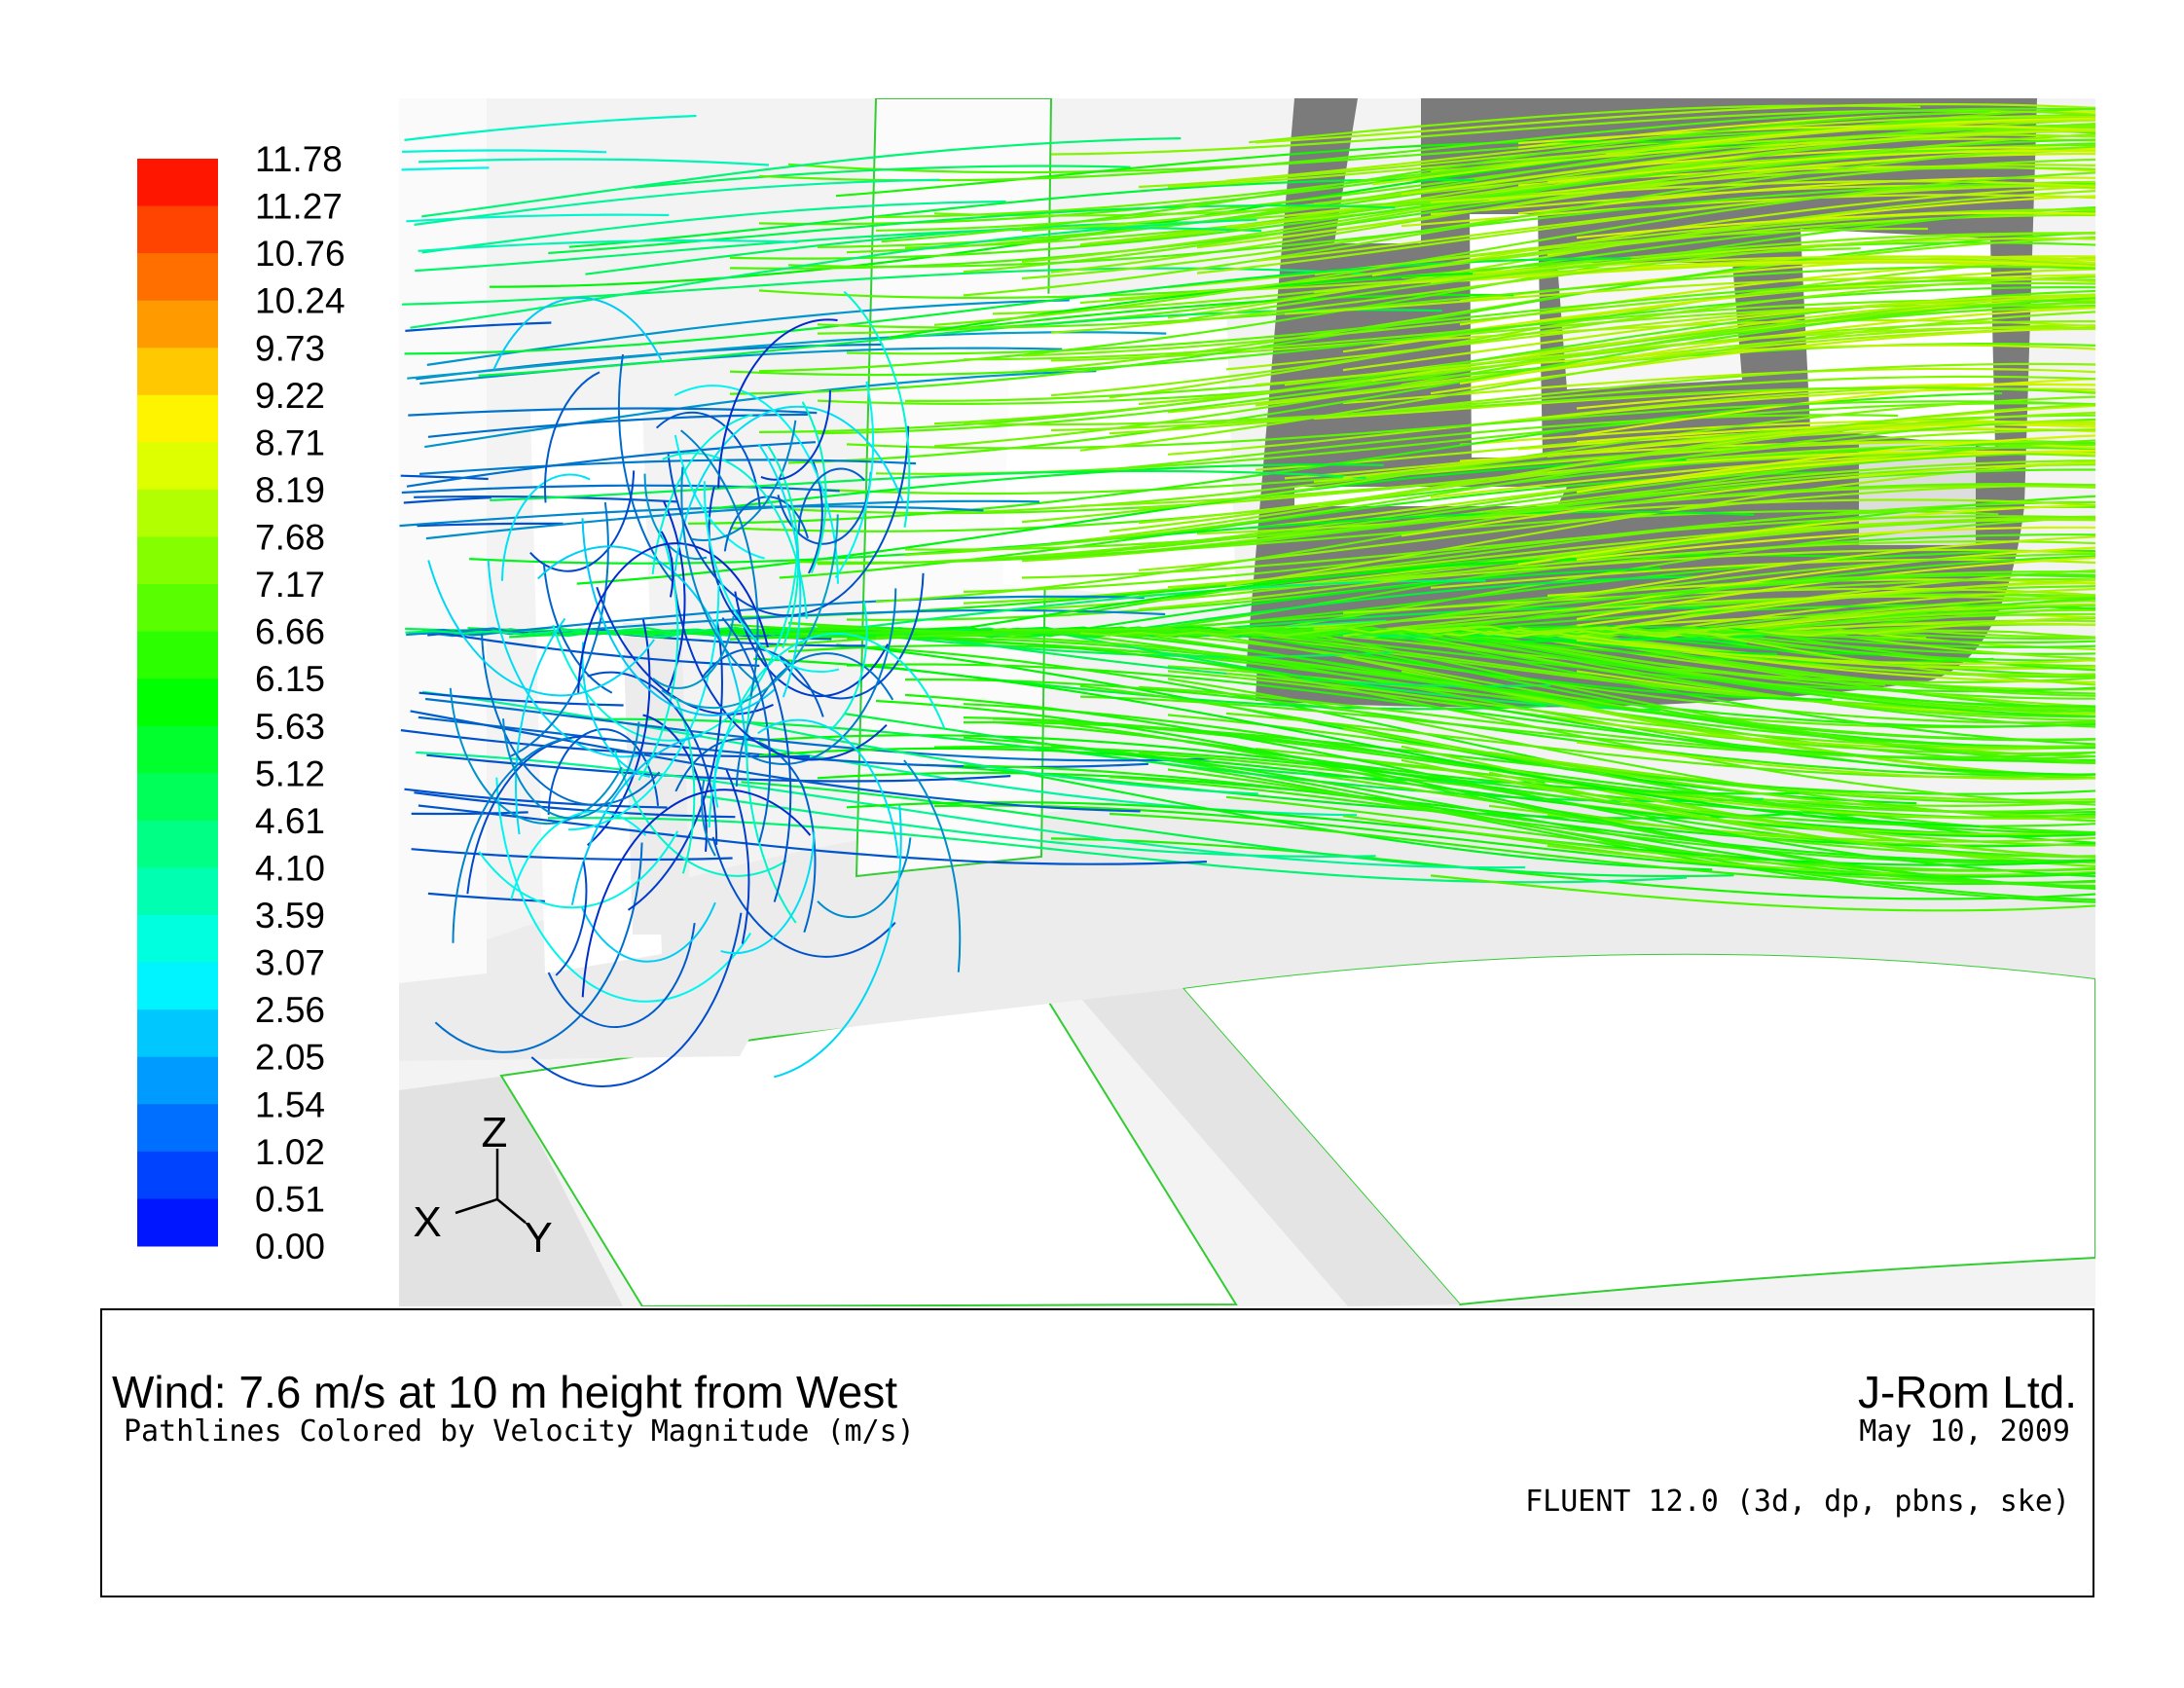 The image size is (2184, 1688). What do you see at coordinates (495, 1132) in the screenshot?
I see `axis-label: Z` at bounding box center [495, 1132].